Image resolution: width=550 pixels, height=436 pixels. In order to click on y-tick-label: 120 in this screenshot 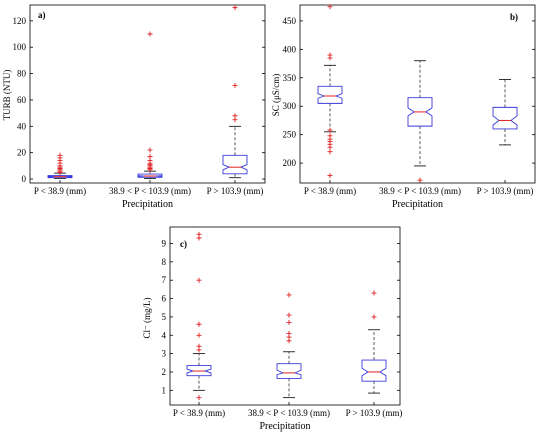, I will do `click(20, 21)`.